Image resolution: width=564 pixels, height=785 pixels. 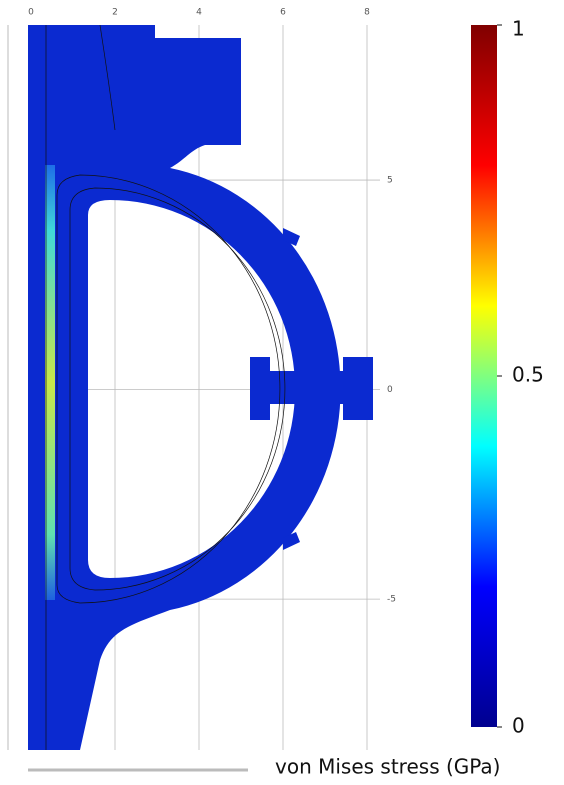 I want to click on x-tick-label: 2, so click(x=115, y=13).